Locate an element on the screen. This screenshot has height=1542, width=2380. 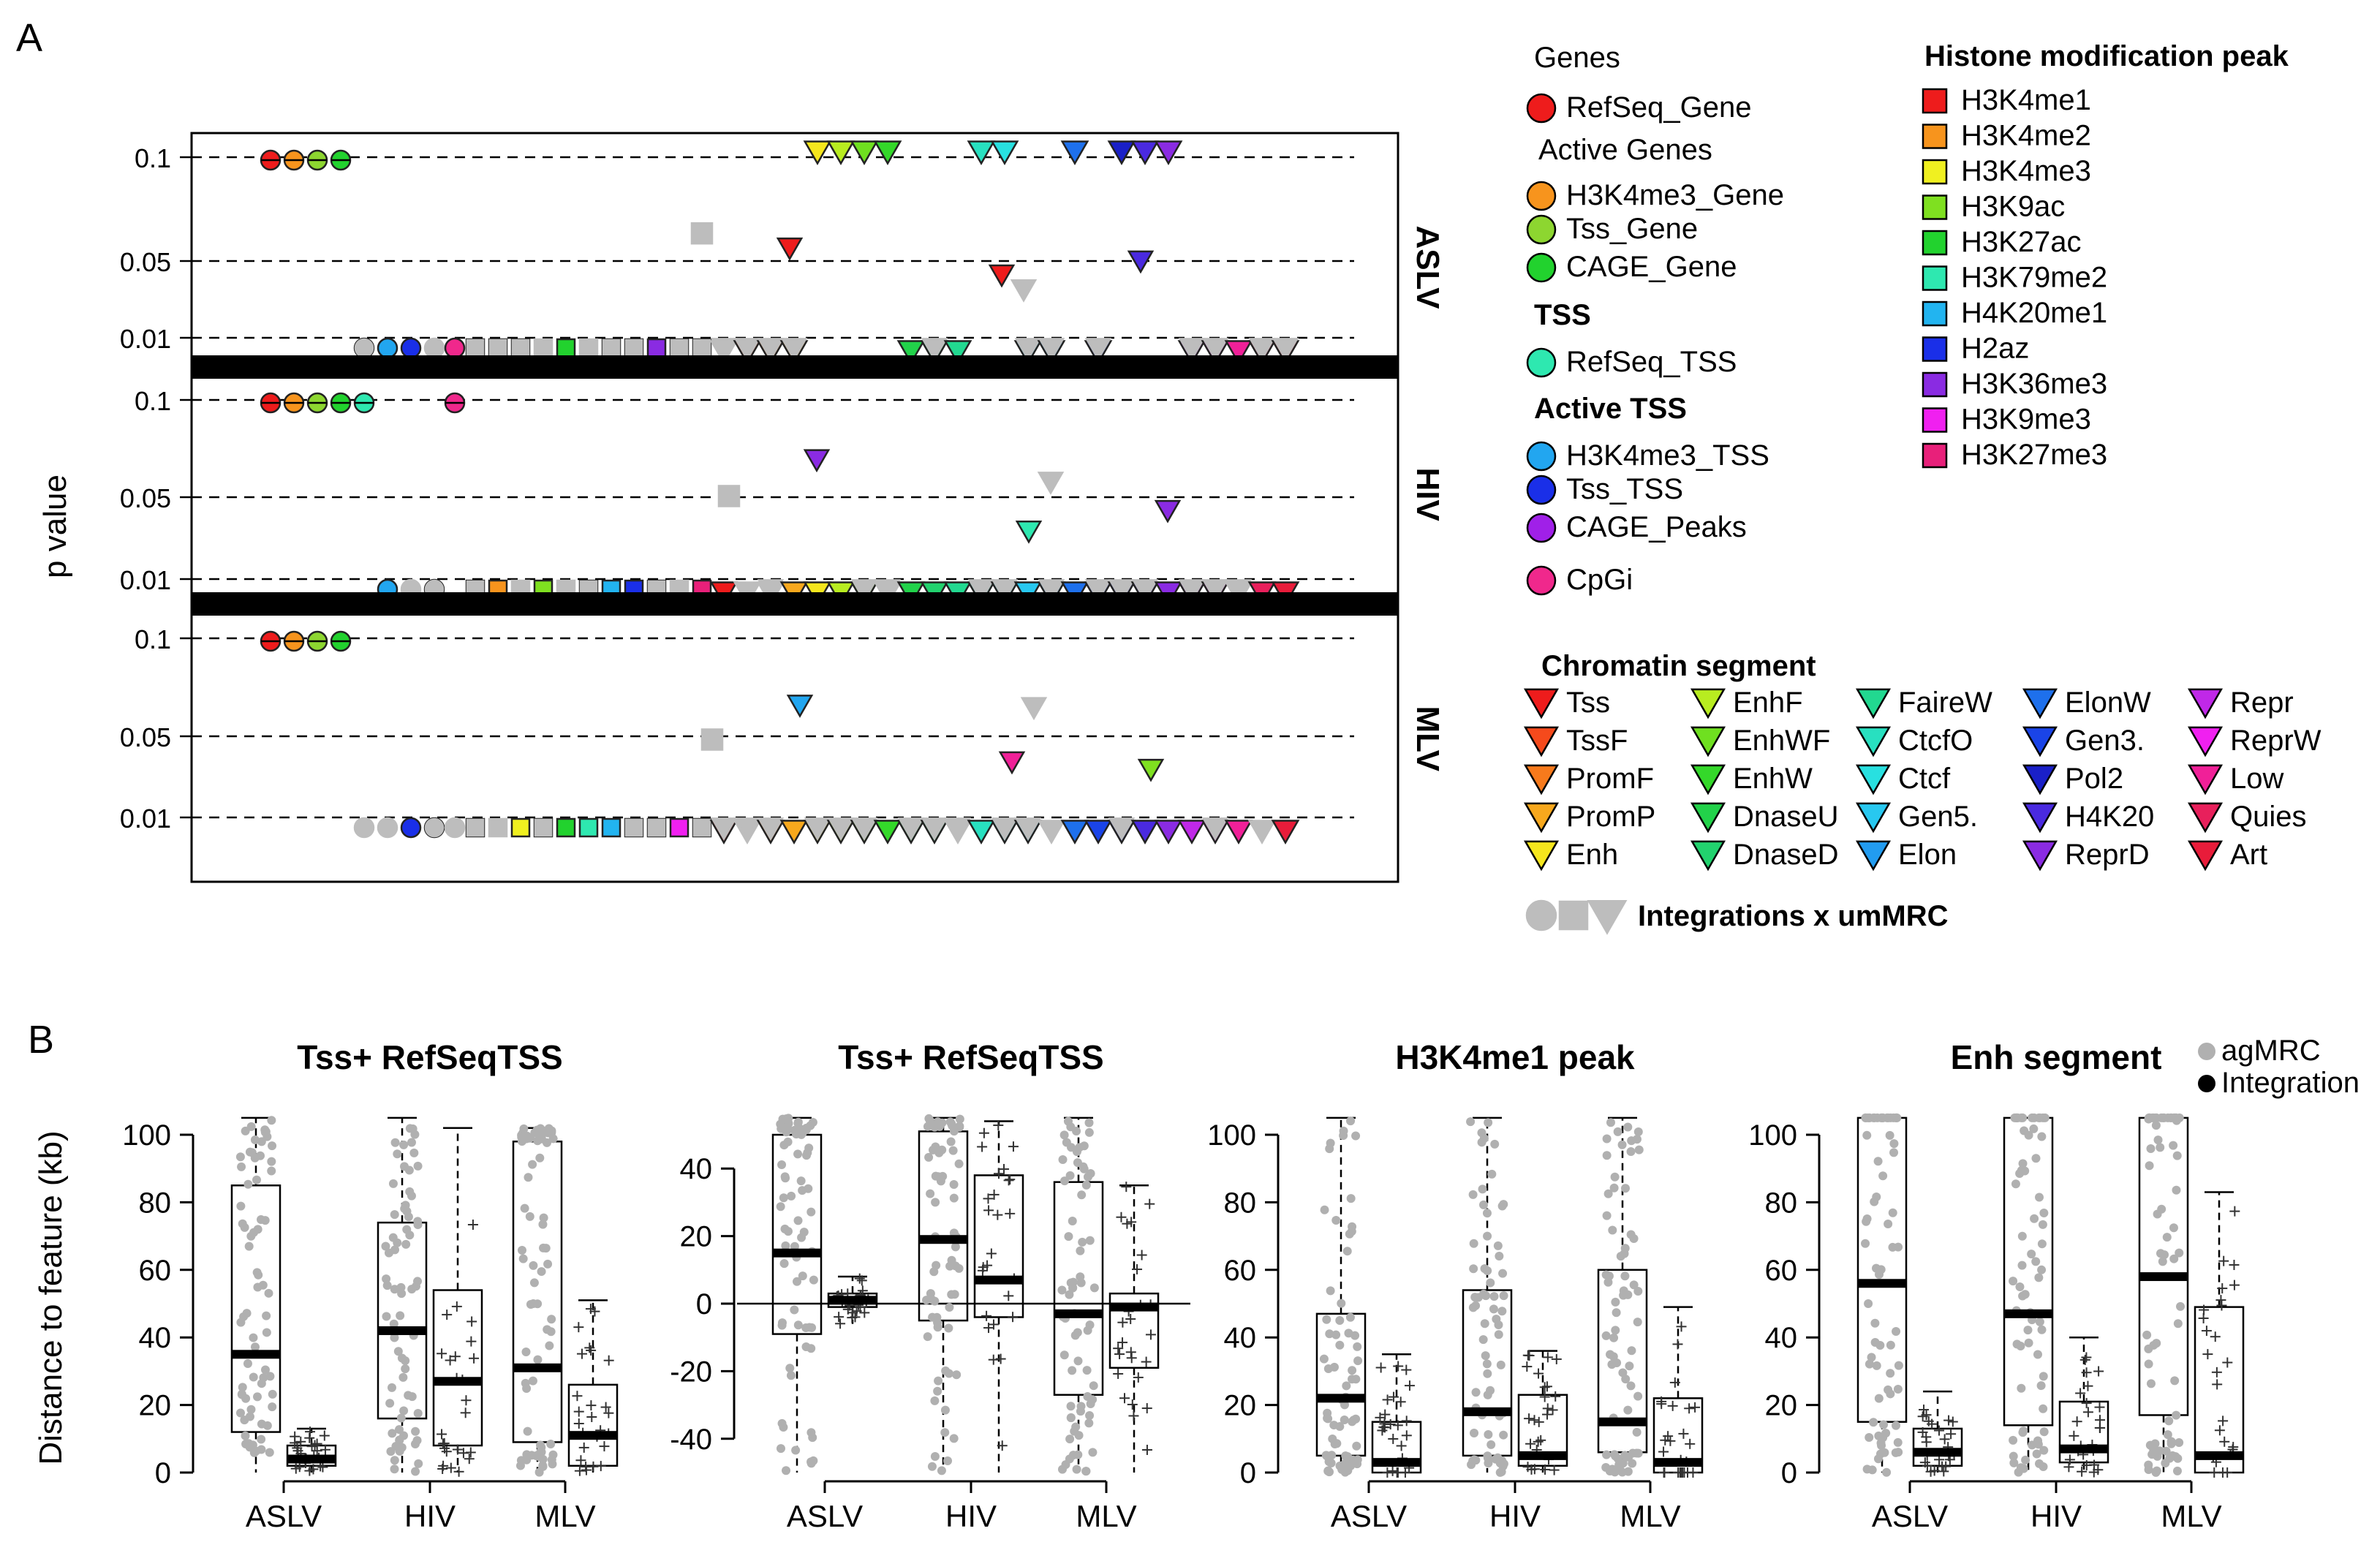
legend-chromatin-label: H4K20 is located at coordinates (2109, 817).